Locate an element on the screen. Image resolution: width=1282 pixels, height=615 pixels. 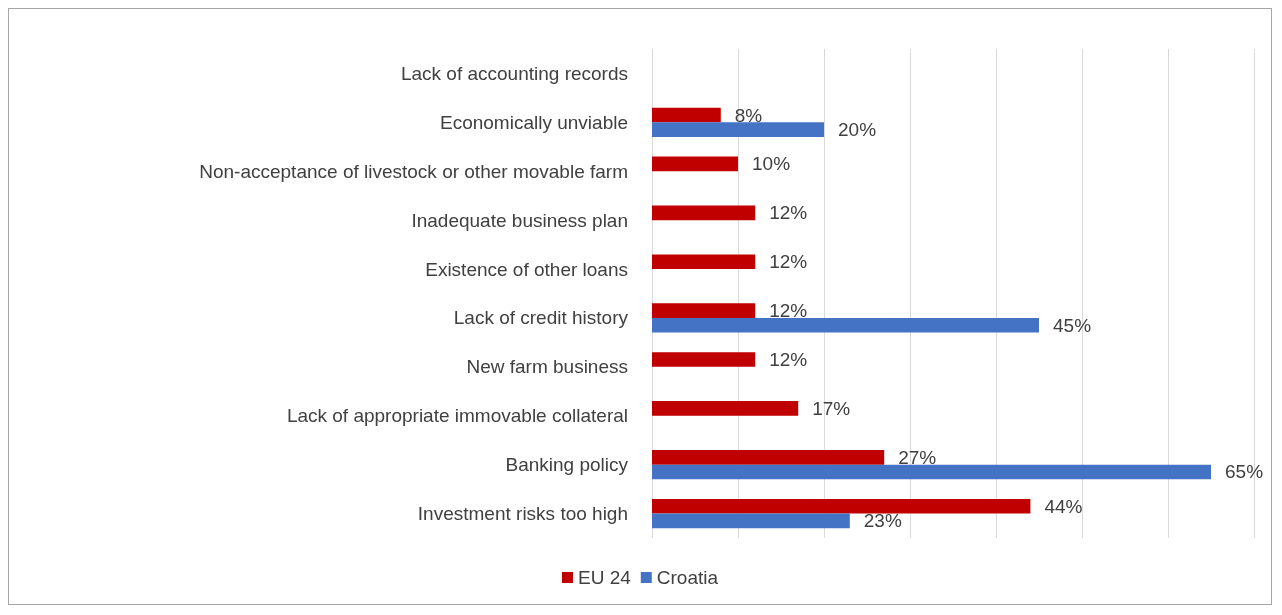
legend-label: Croatia is located at coordinates (687, 577).